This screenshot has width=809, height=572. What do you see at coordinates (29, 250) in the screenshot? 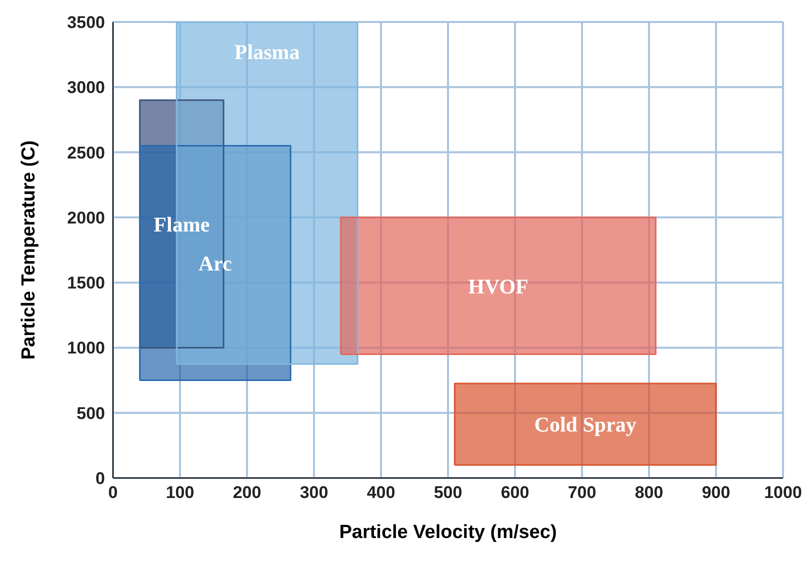
I see `y-axis-title: Particle Temperature (C)` at bounding box center [29, 250].